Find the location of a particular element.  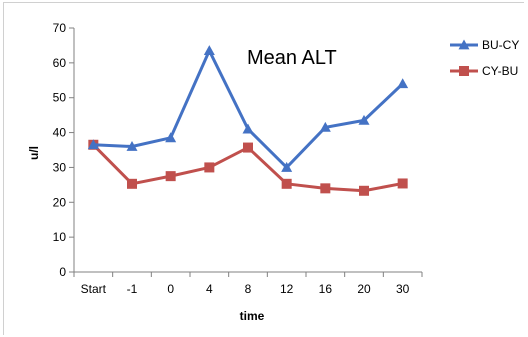

legend-marker-bu-cy is located at coordinates (464, 44).